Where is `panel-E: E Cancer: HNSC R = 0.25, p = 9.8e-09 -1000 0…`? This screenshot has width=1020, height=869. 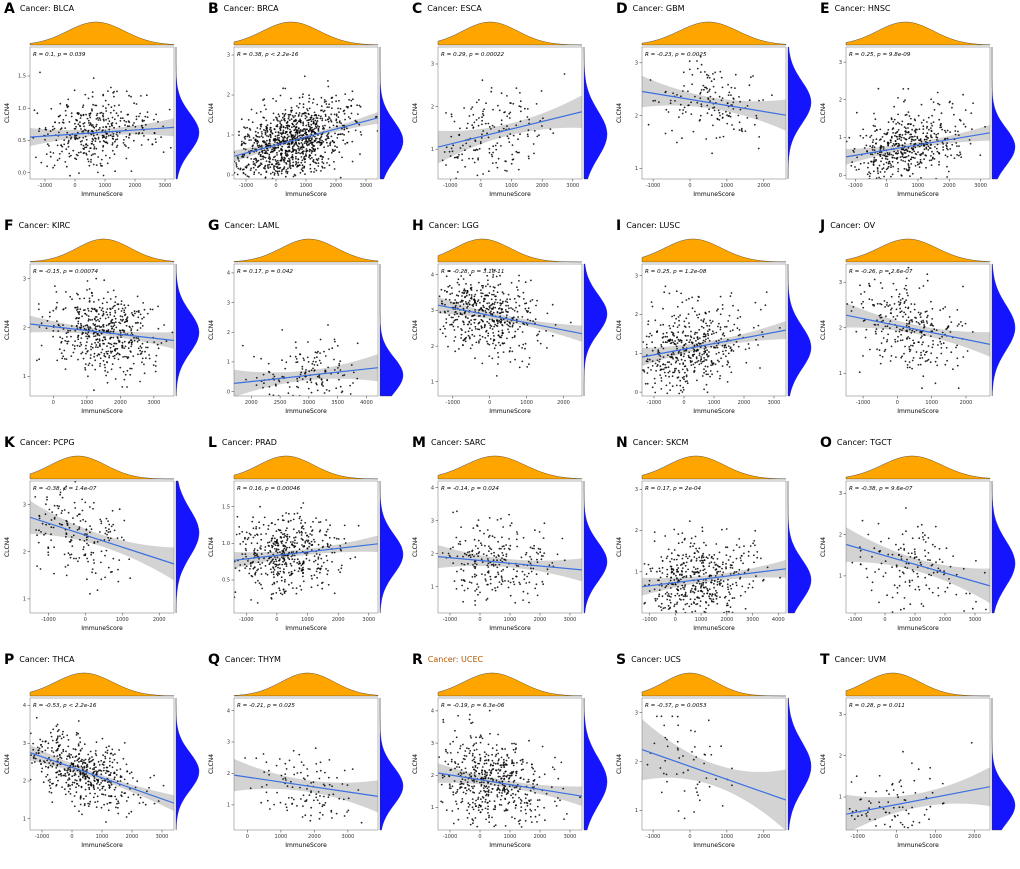 panel-E: E Cancer: HNSC R = 0.25, p = 9.8e-09 -1000 0… is located at coordinates (918, 108).